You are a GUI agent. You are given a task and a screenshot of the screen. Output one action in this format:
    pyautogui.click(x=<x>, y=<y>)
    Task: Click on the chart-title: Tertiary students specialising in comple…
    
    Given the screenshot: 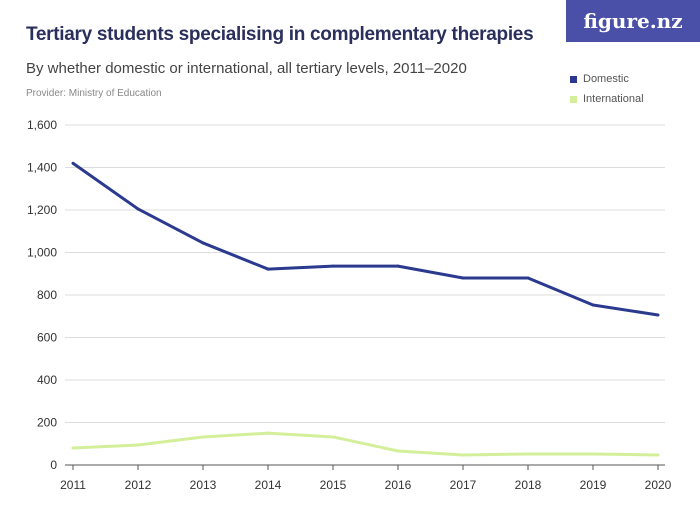 What is the action you would take?
    pyautogui.click(x=280, y=34)
    